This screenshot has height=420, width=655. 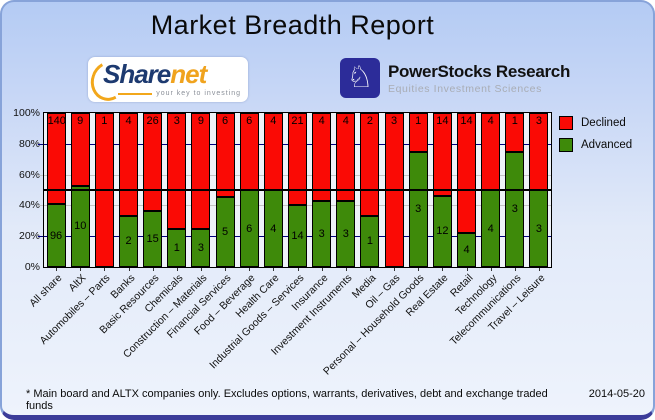 What do you see at coordinates (29, 205) in the screenshot?
I see `y-axis-label-40: 40%` at bounding box center [29, 205].